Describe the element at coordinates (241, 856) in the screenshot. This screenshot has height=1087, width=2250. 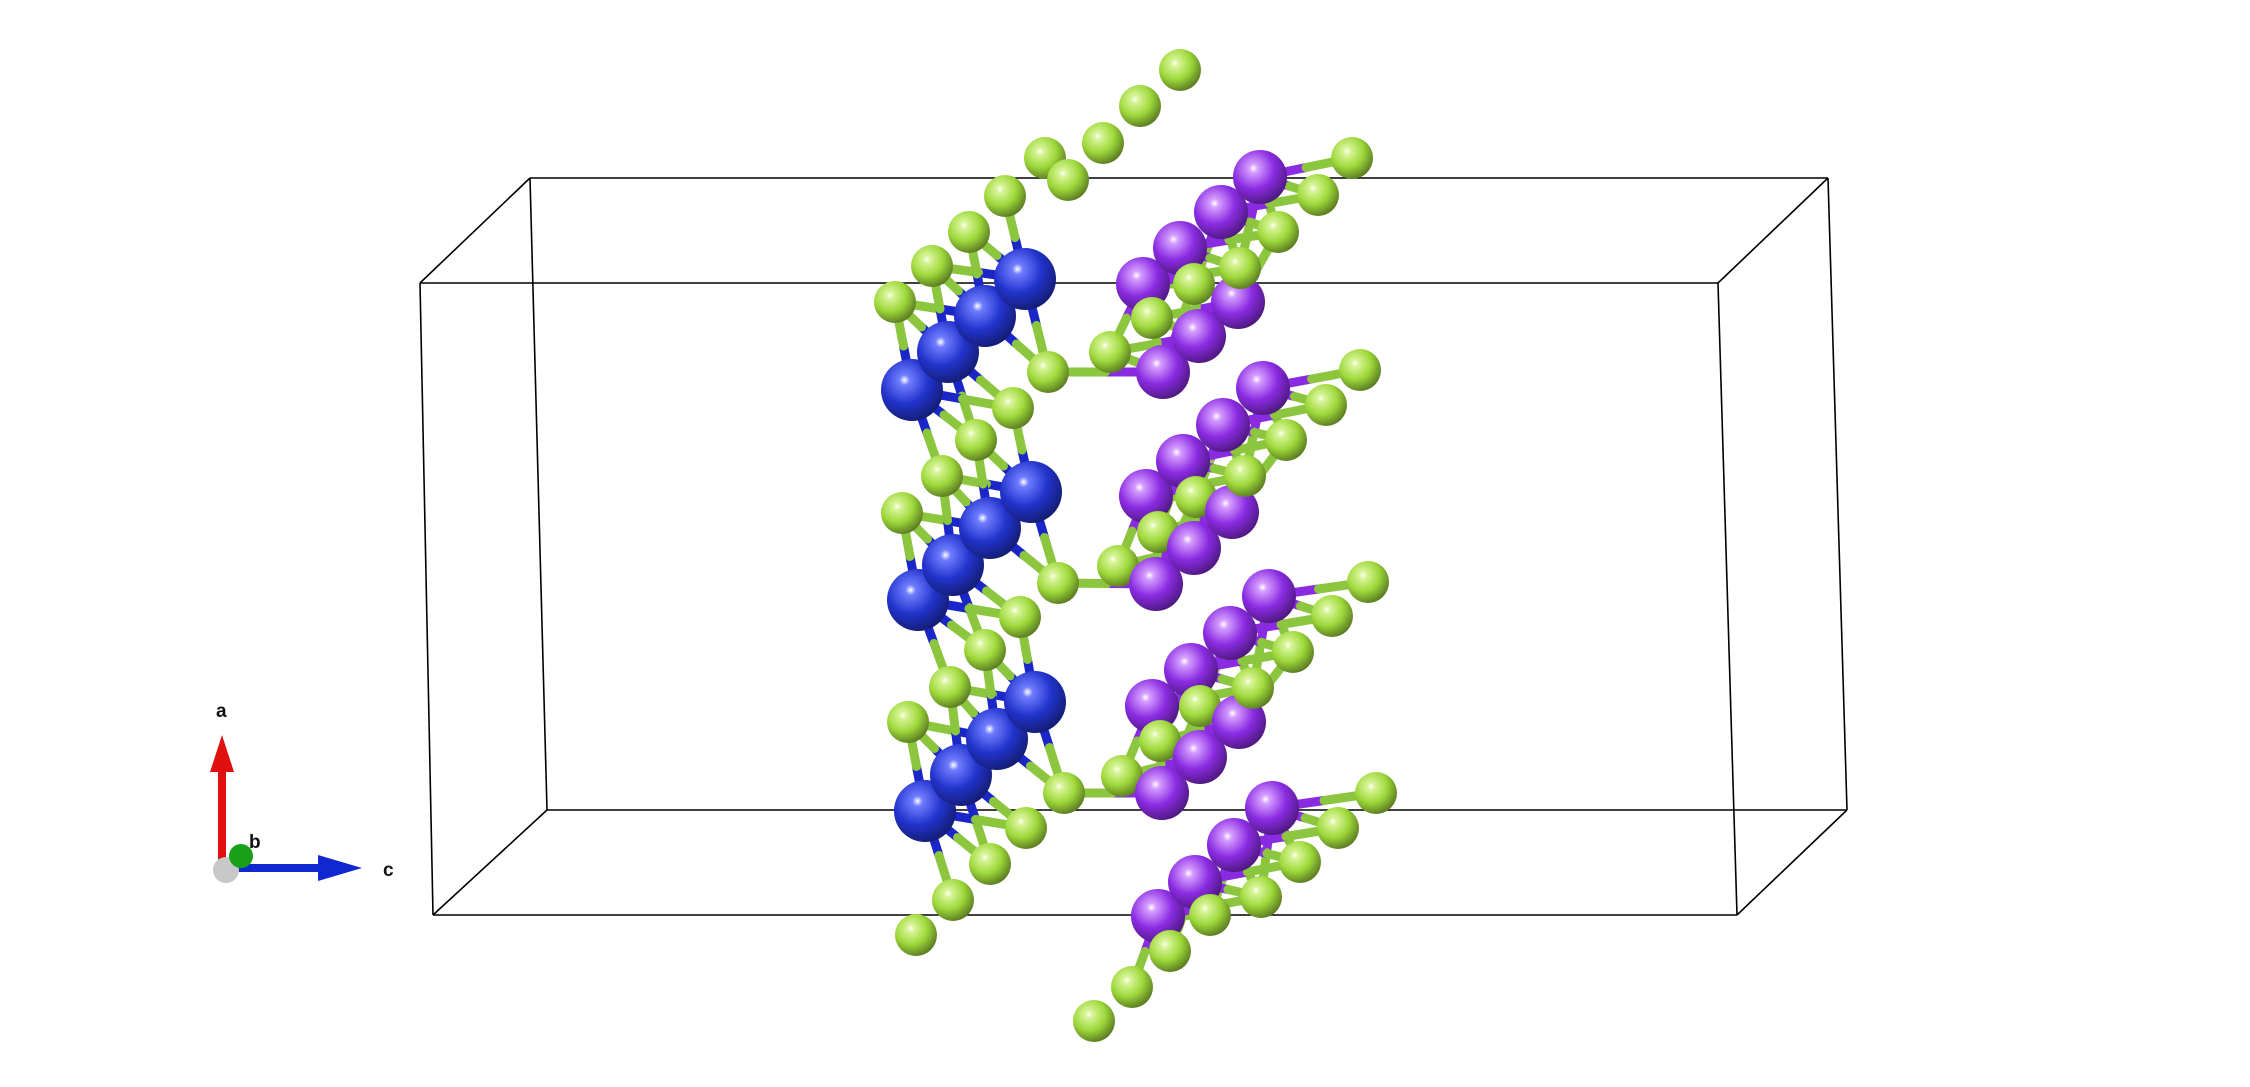
I see `b-axis-sphere` at that location.